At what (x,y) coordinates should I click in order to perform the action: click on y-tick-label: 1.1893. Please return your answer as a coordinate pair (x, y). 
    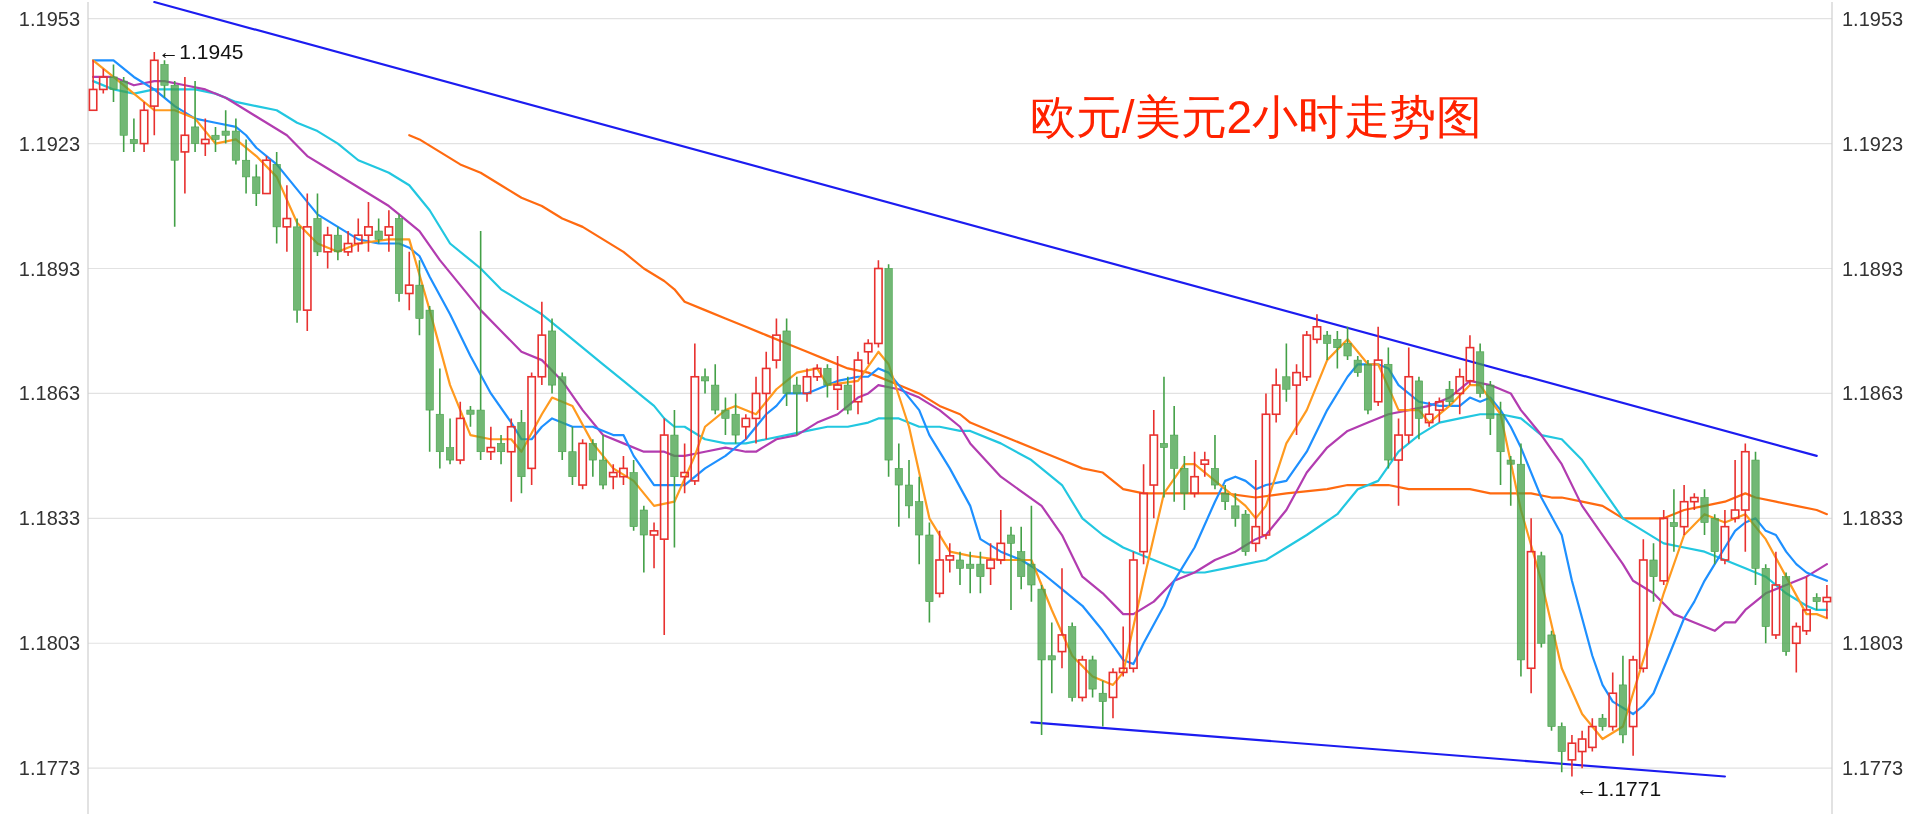
    Looking at the image, I should click on (49, 268).